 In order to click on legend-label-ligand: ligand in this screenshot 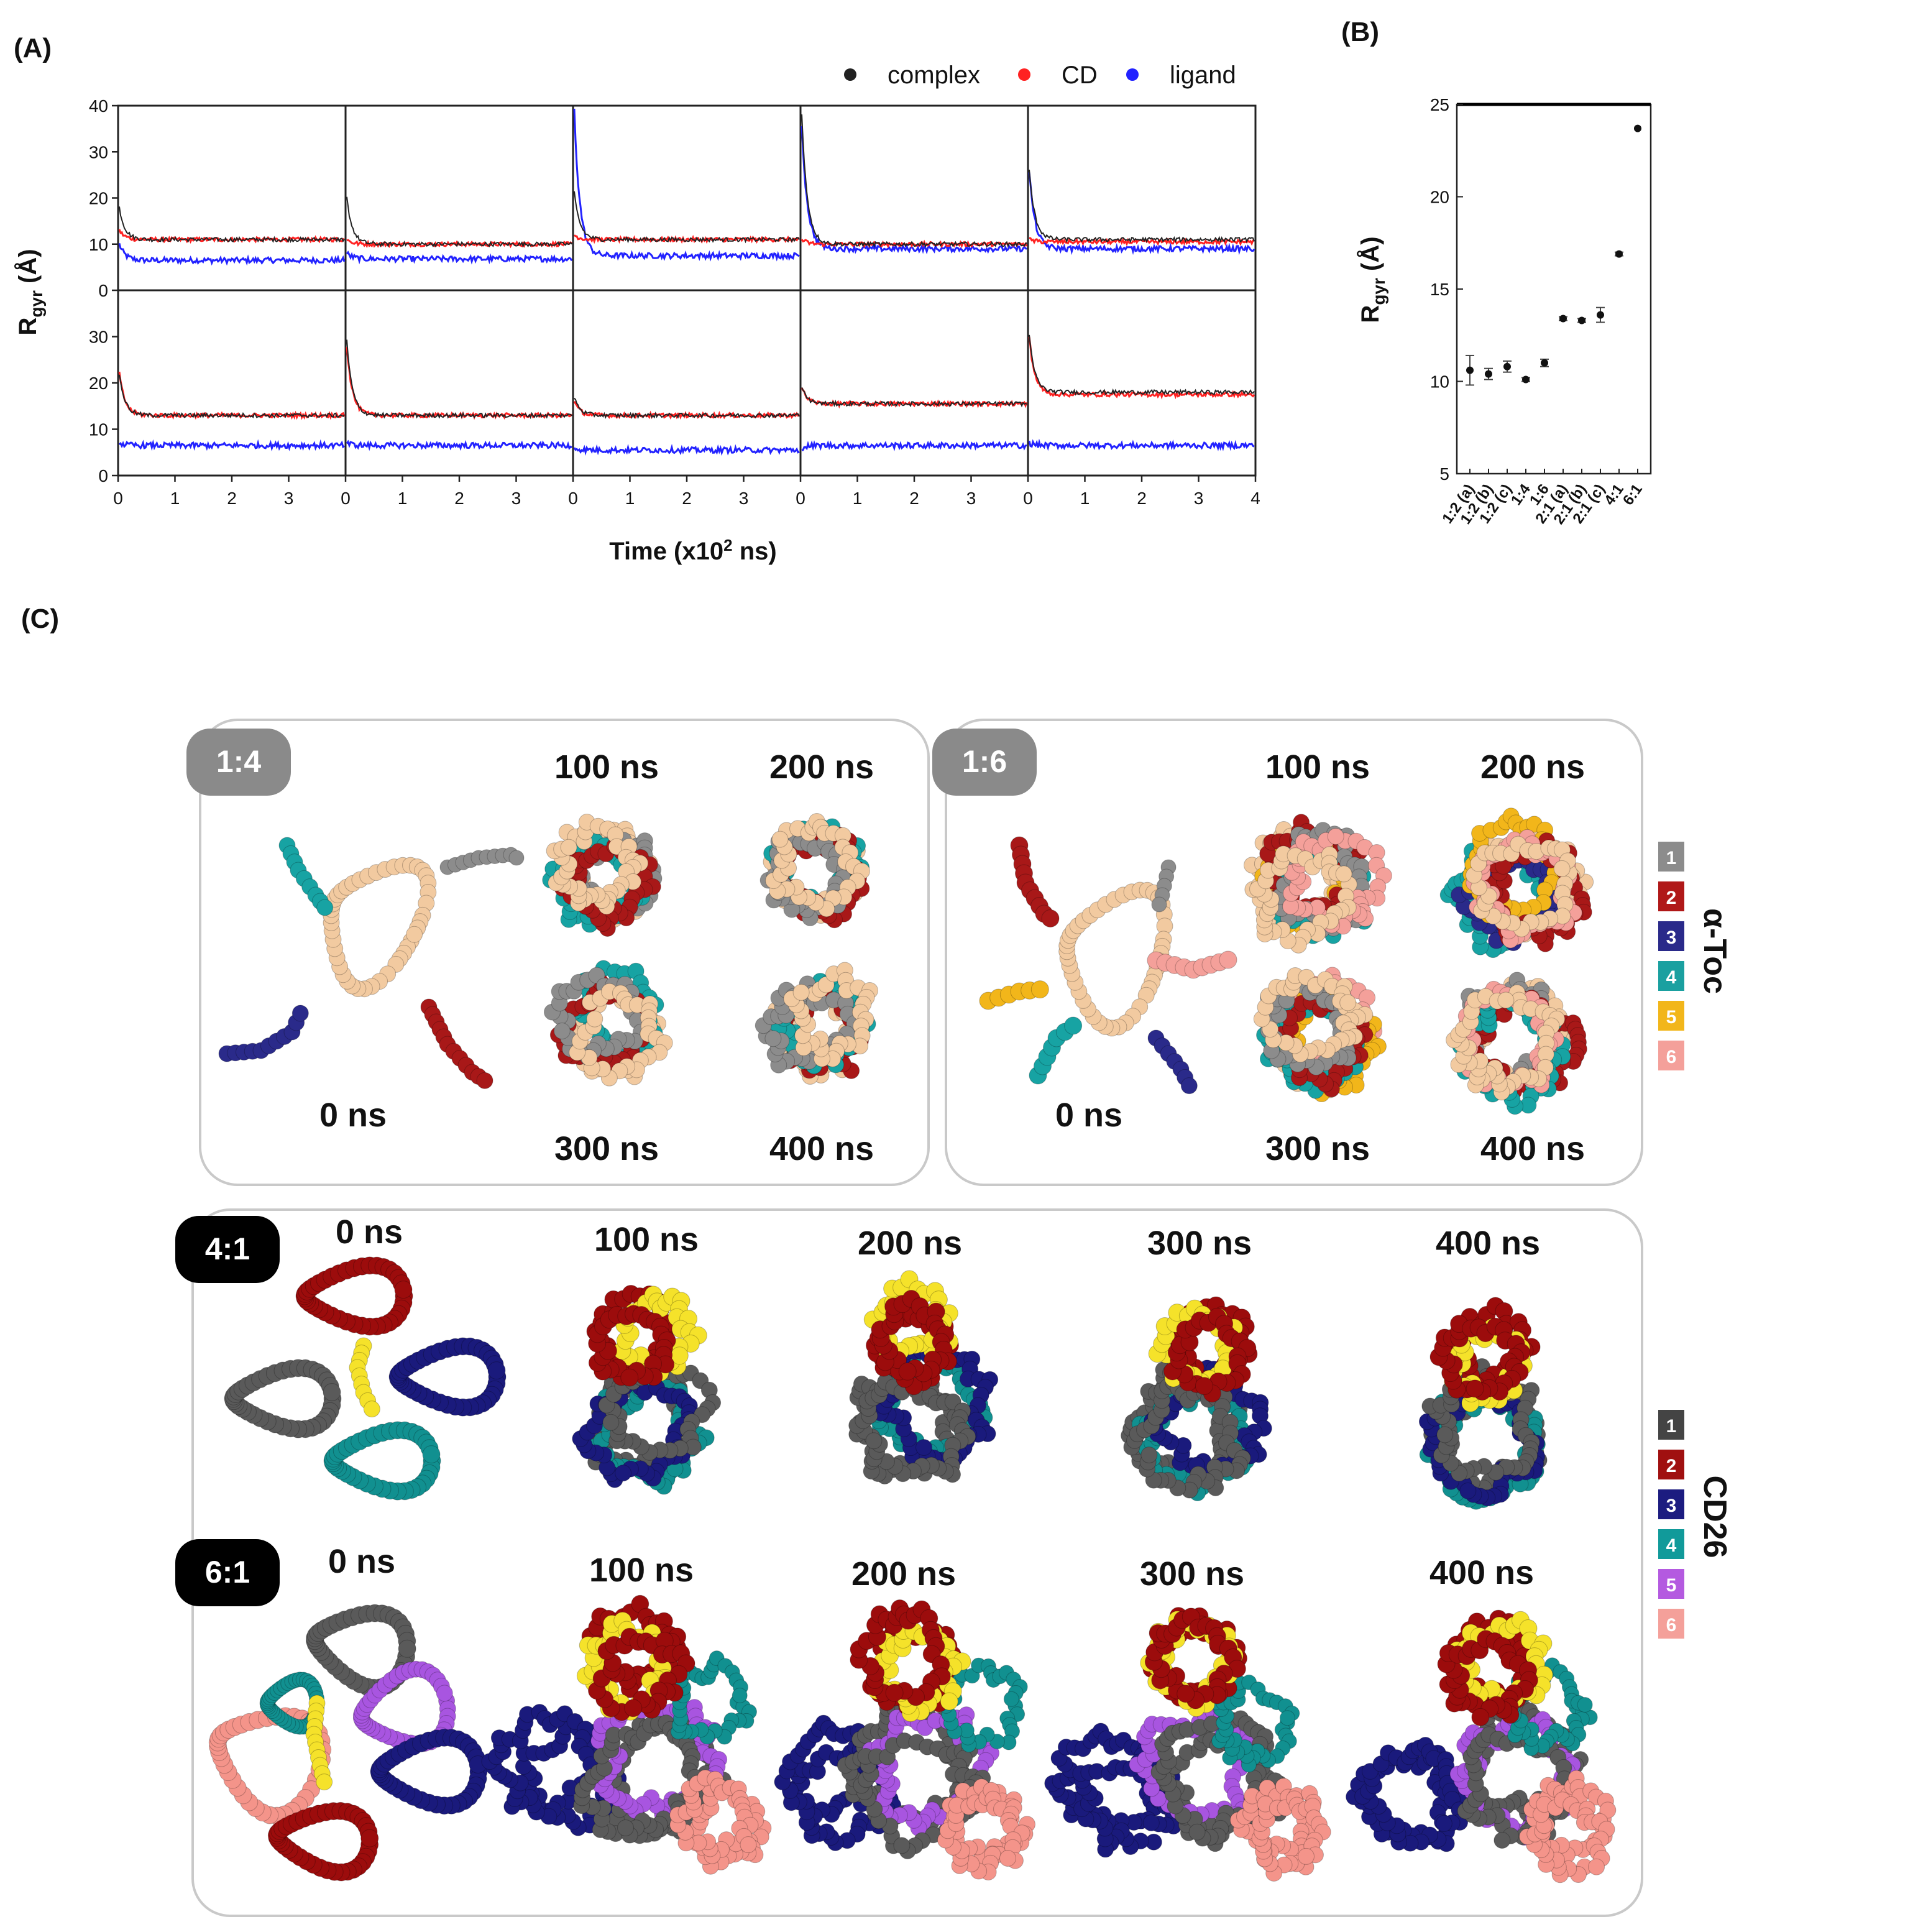, I will do `click(1203, 75)`.